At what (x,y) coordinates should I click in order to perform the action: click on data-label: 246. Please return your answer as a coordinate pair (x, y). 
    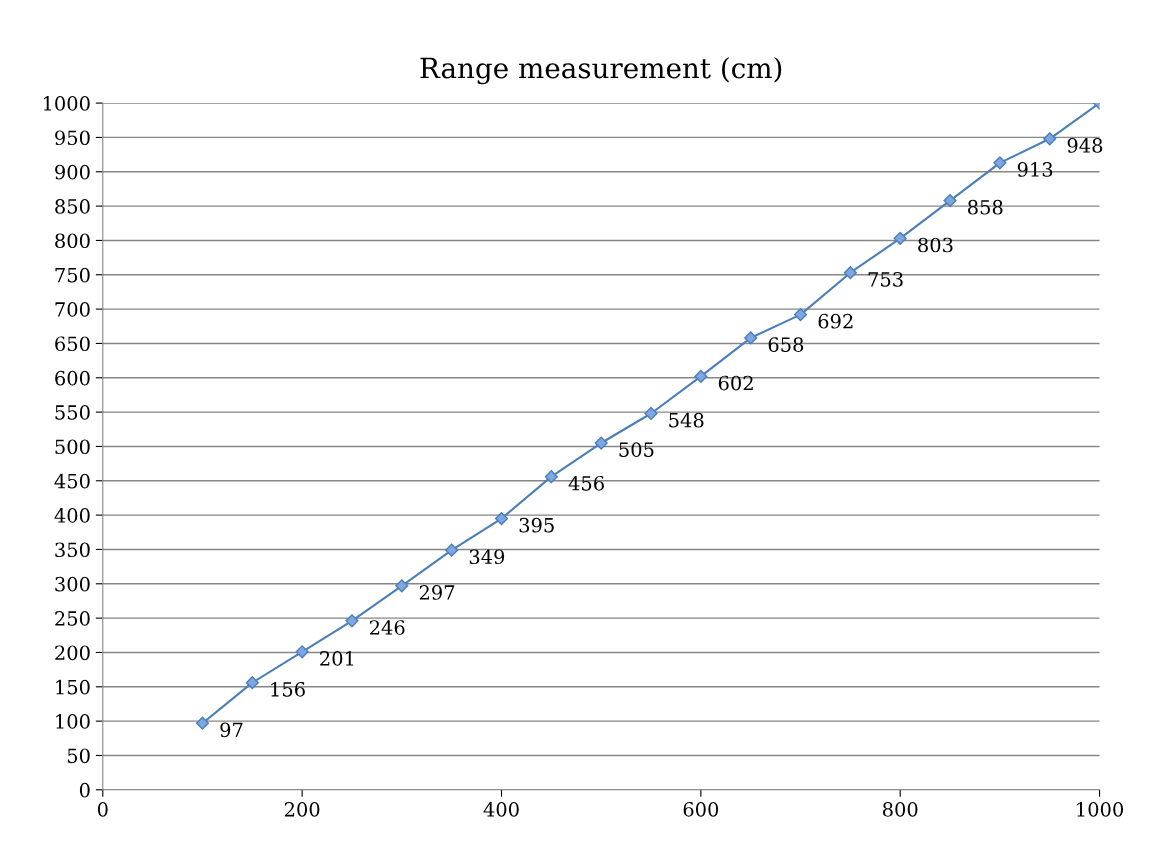
    Looking at the image, I should click on (387, 627).